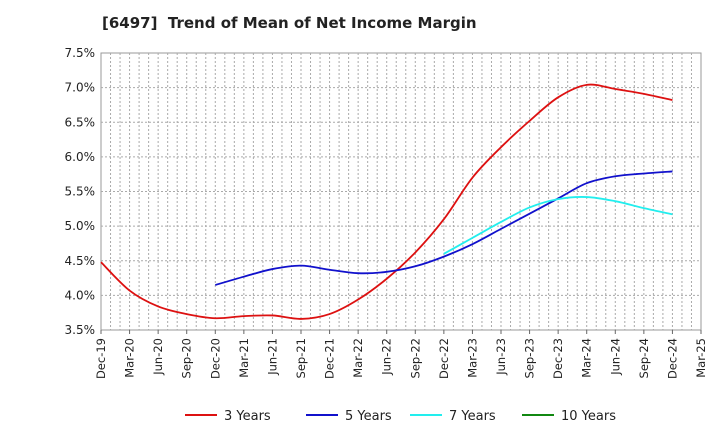  I want to click on x-tick-label: Mar-20, so click(130, 358).